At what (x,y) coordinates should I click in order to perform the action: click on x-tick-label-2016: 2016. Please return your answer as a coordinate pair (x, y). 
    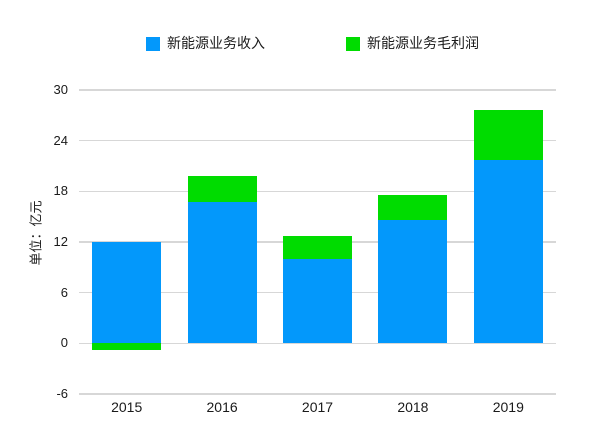
    Looking at the image, I should click on (222, 407).